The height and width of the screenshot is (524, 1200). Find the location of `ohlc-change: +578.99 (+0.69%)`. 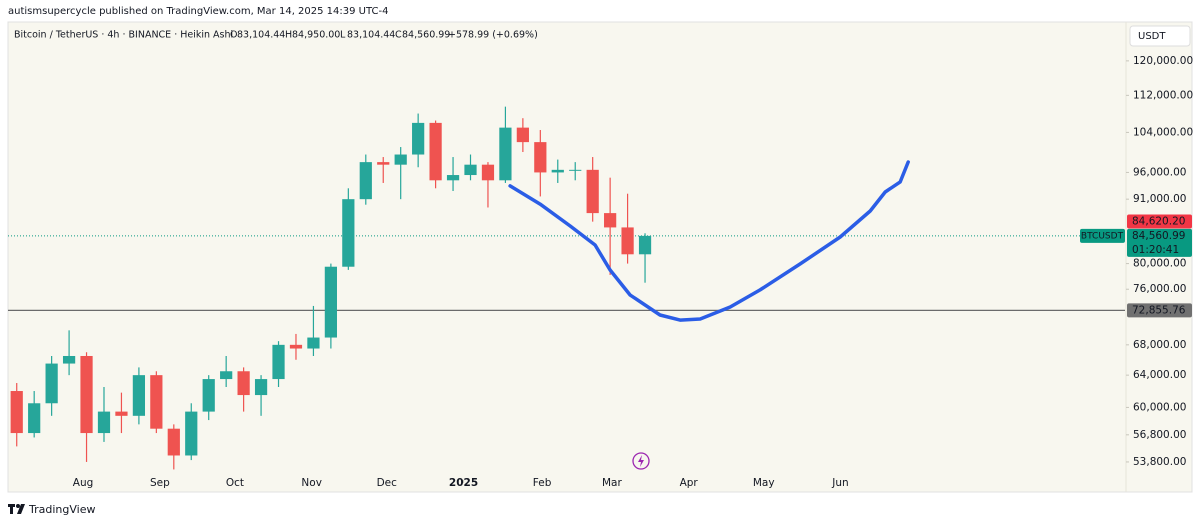

ohlc-change: +578.99 (+0.69%) is located at coordinates (493, 35).